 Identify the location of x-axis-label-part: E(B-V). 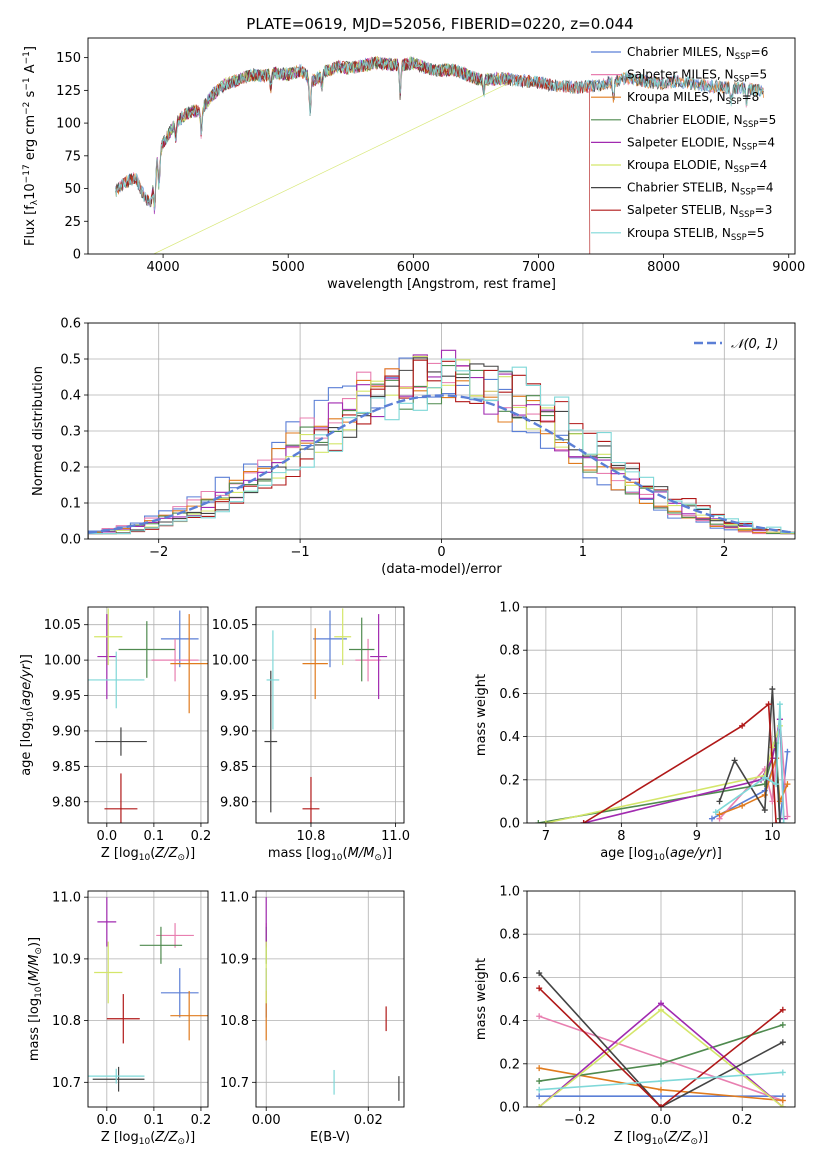
(330, 1137).